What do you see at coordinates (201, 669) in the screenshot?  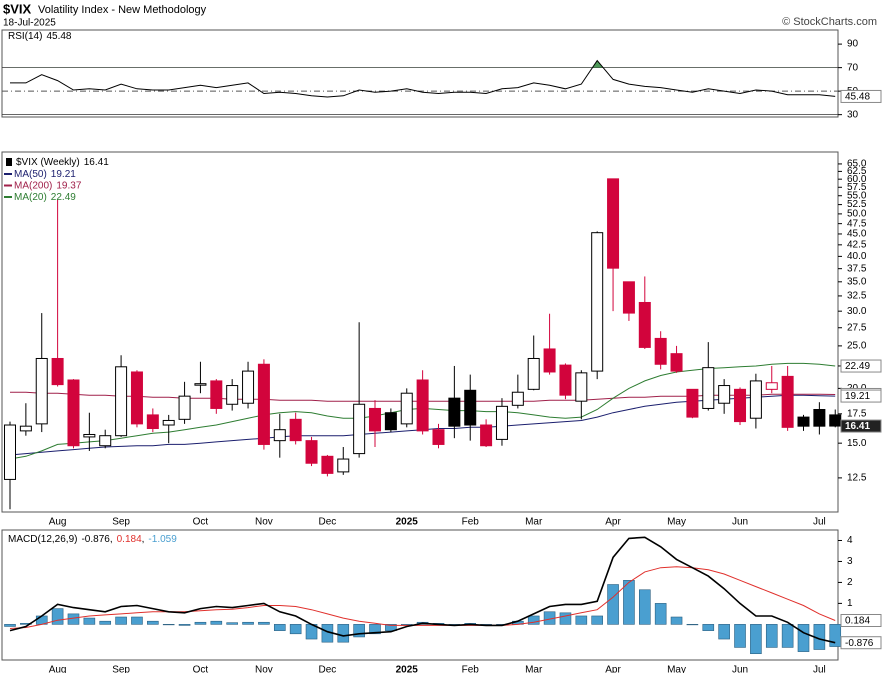 I see `x-tick-label: Oct` at bounding box center [201, 669].